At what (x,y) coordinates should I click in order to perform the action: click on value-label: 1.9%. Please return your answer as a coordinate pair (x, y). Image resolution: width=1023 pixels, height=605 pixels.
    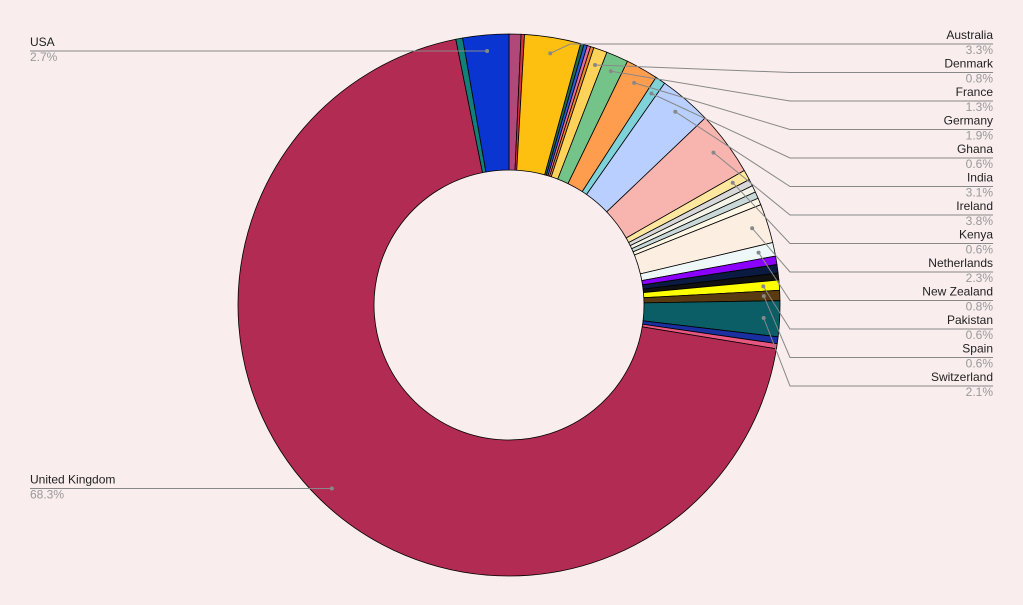
    Looking at the image, I should click on (980, 136).